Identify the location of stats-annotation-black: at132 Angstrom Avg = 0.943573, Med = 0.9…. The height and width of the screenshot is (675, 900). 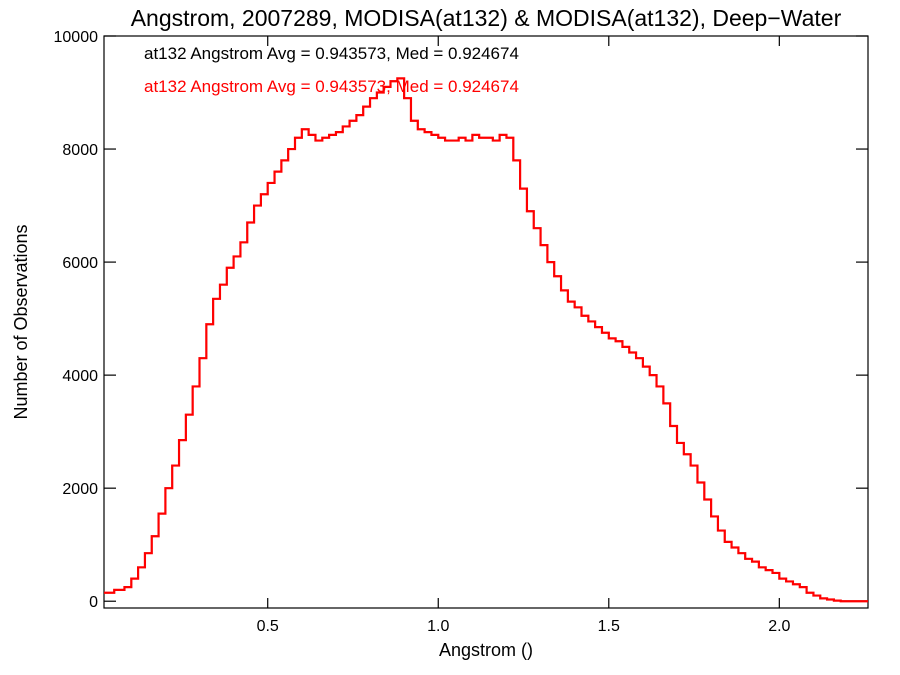
(331, 53).